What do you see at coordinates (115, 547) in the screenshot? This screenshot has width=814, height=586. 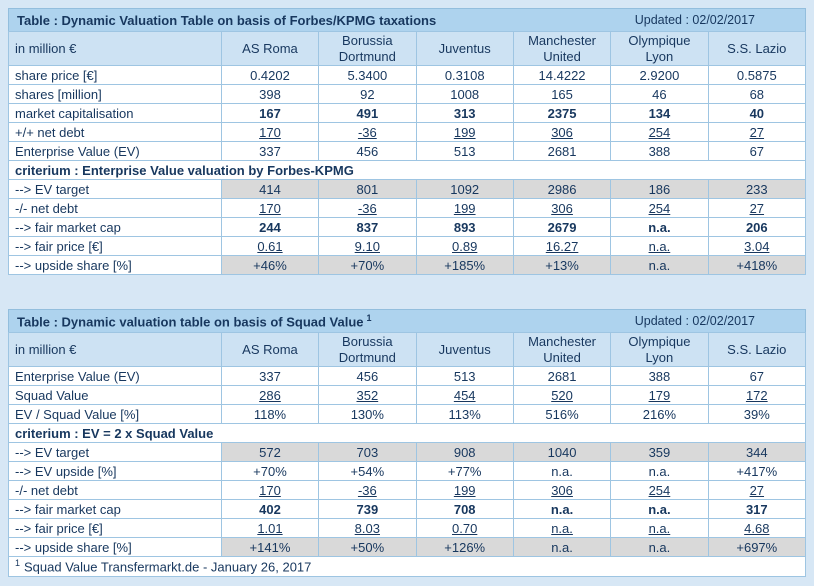 I see `row-label: --> upside share [%]` at bounding box center [115, 547].